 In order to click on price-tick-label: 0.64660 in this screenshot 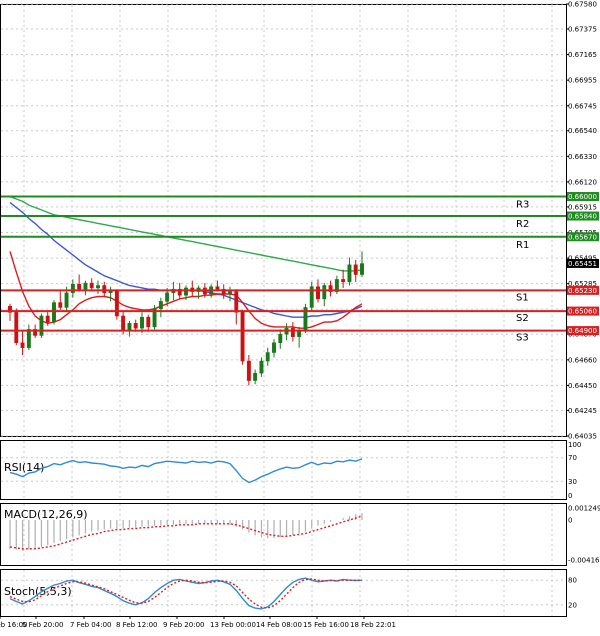, I will do `click(582, 360)`.